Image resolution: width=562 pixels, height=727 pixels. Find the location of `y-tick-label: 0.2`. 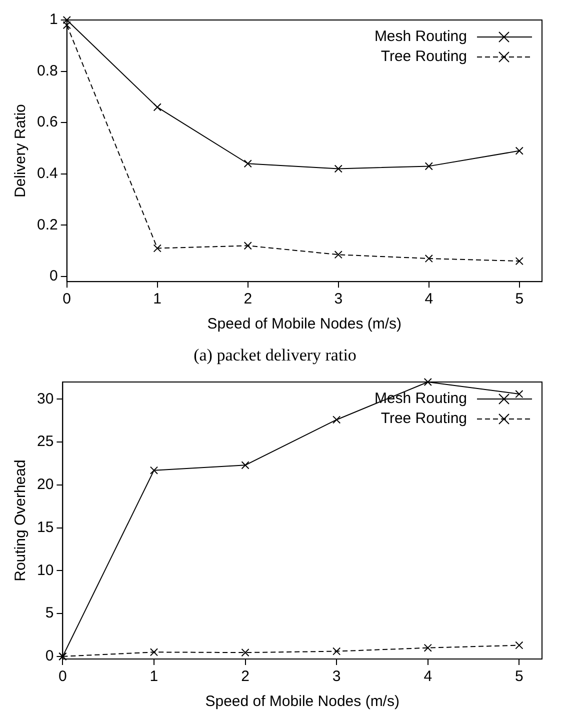

y-tick-label: 0.2 is located at coordinates (47, 225).